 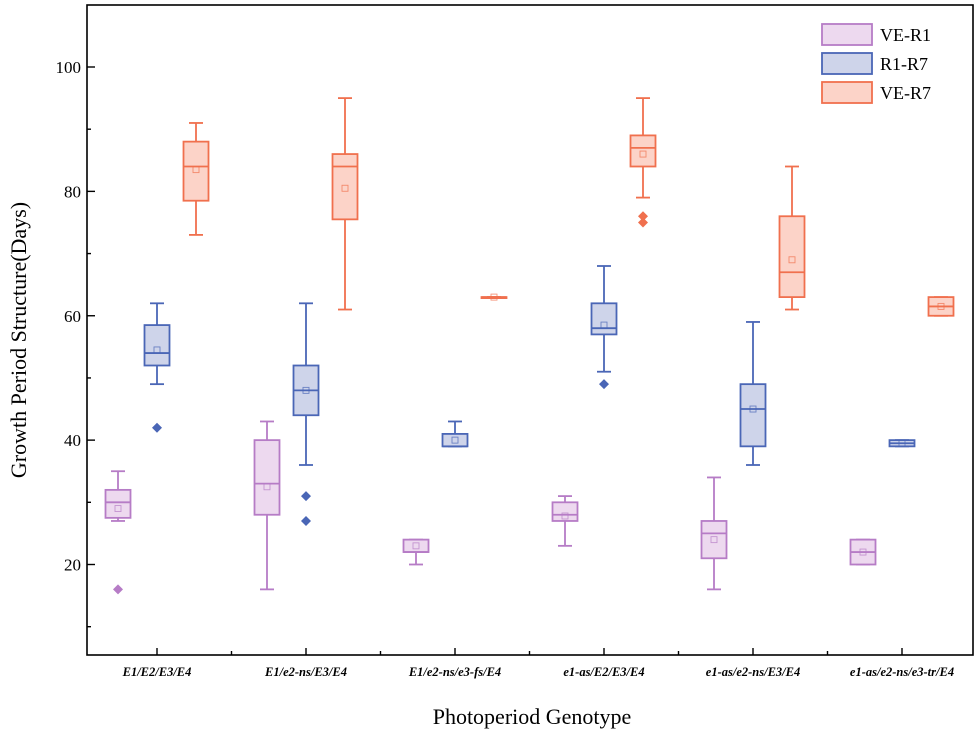 What do you see at coordinates (72, 191) in the screenshot?
I see `y-tick-label: 80` at bounding box center [72, 191].